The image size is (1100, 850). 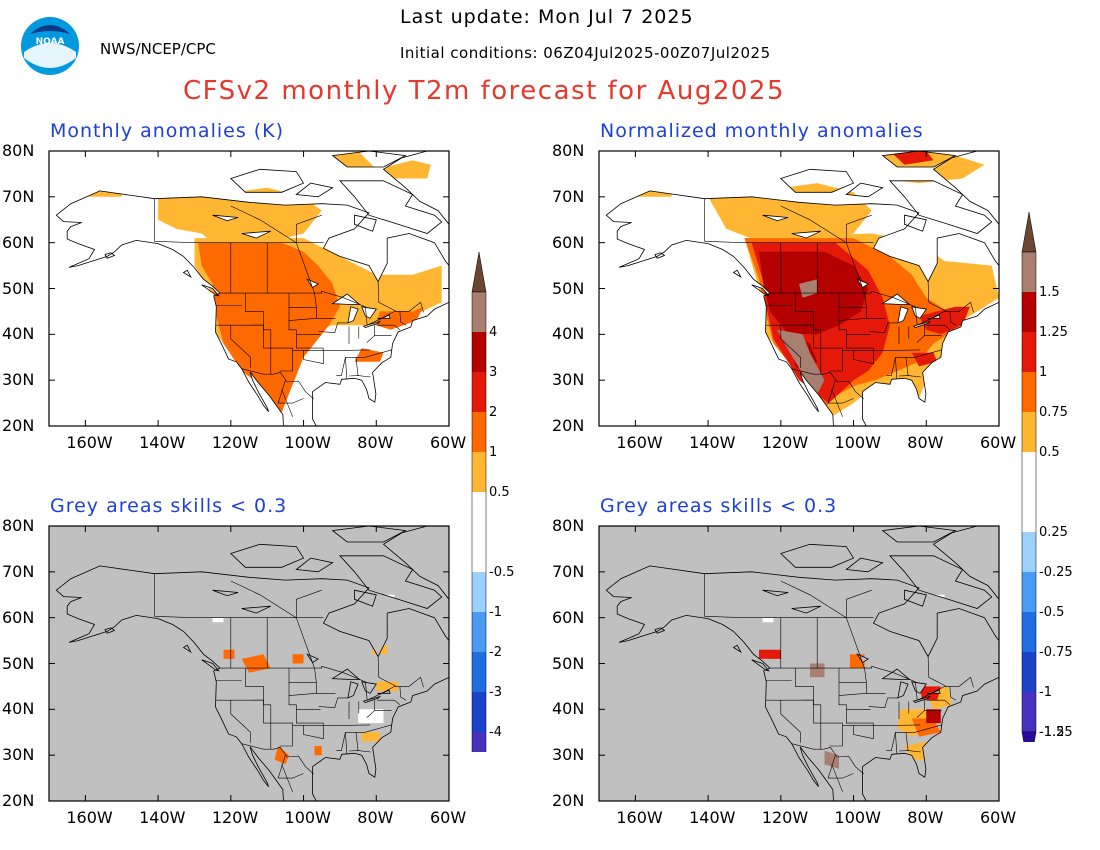 I want to click on colorbar-label: 0.5, so click(x=1049, y=452).